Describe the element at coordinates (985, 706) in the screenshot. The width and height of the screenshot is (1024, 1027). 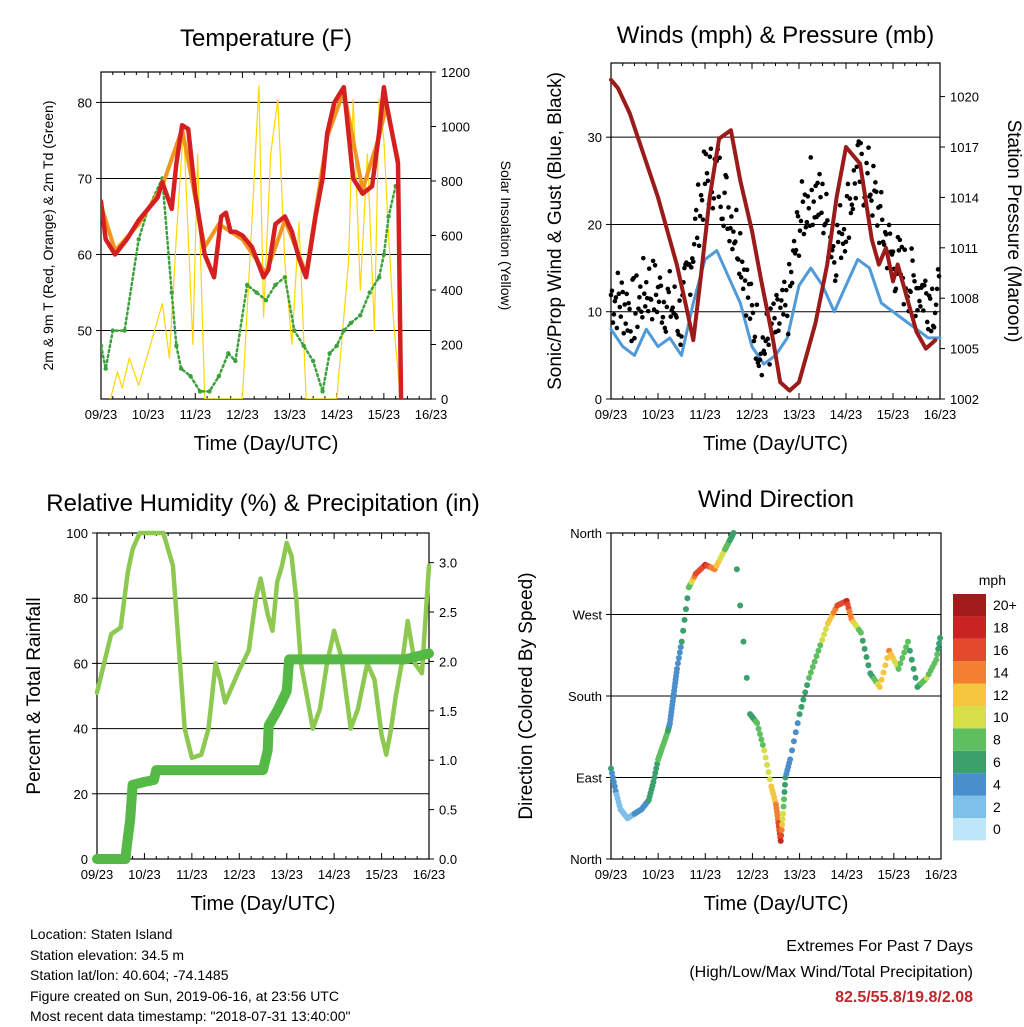
I see `colorbar: mph 0 2 4 6 8 10 12 14 16 18 20+` at that location.